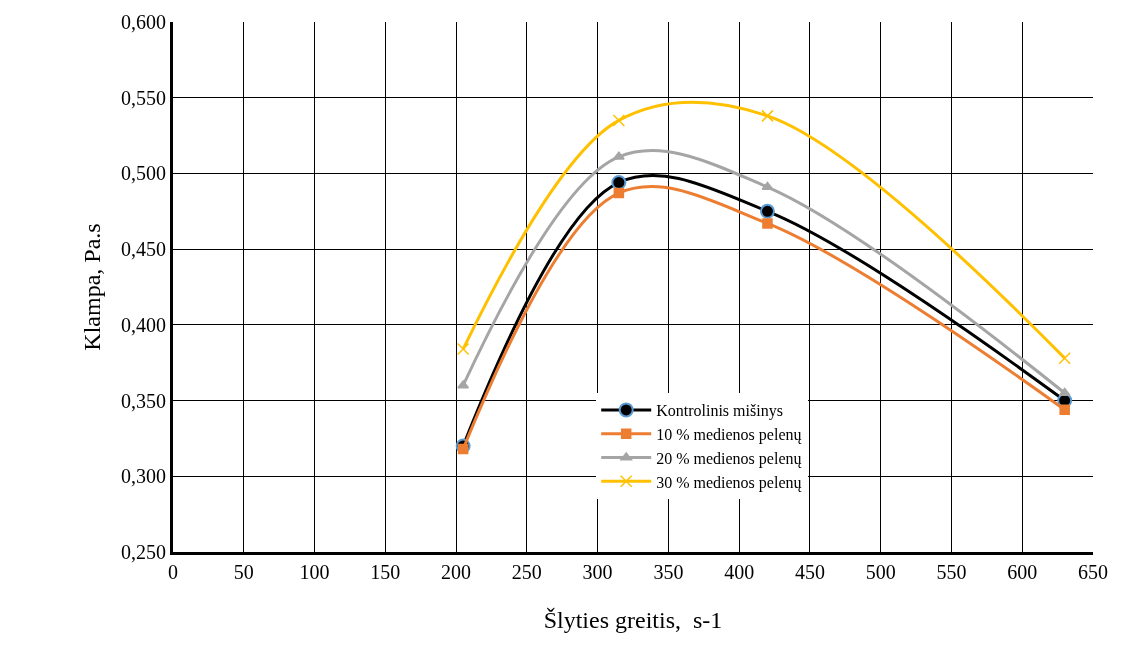  Describe the element at coordinates (1022, 572) in the screenshot. I see `x-tick-label: 600` at that location.